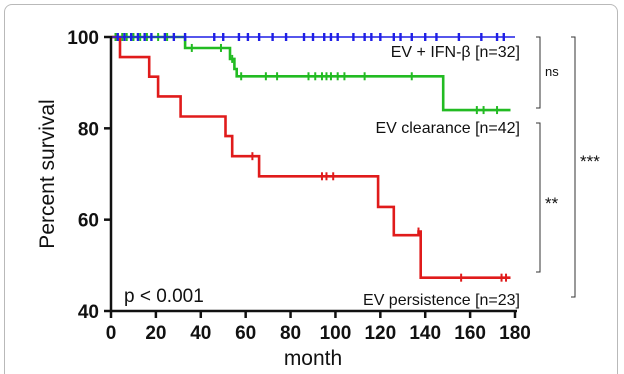 This screenshot has height=374, width=624. I want to click on x-tick-label: 120, so click(380, 333).